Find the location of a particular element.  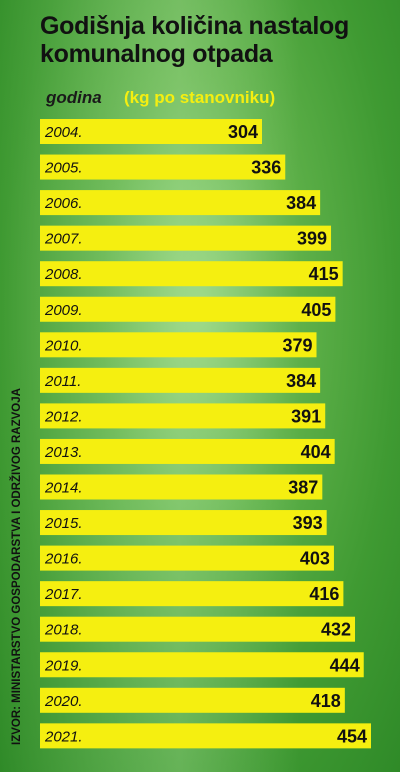

bar-row-9: 2013. 404 is located at coordinates (187, 451).